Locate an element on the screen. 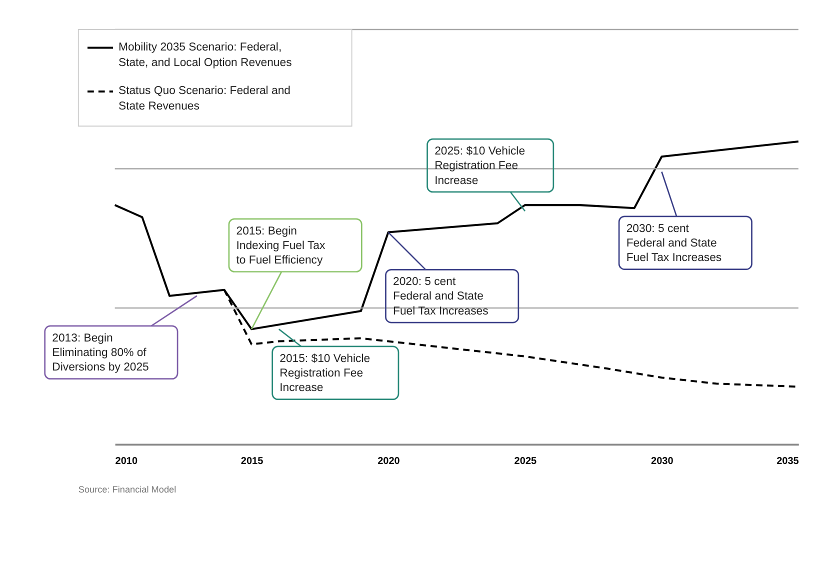  x-tick-label: 2035 is located at coordinates (788, 461).